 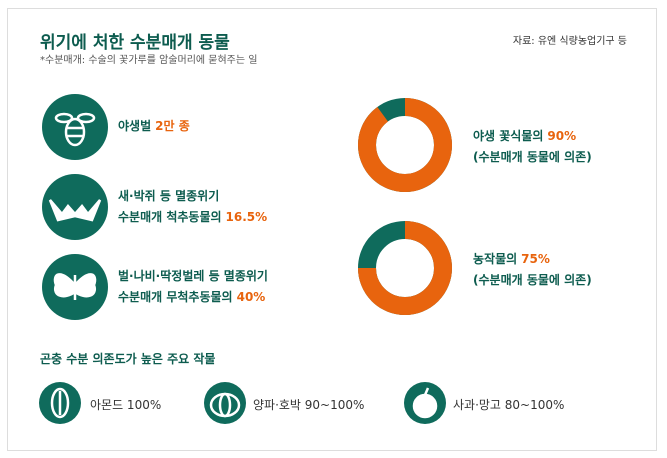 What do you see at coordinates (75, 207) in the screenshot?
I see `bat-icon` at bounding box center [75, 207].